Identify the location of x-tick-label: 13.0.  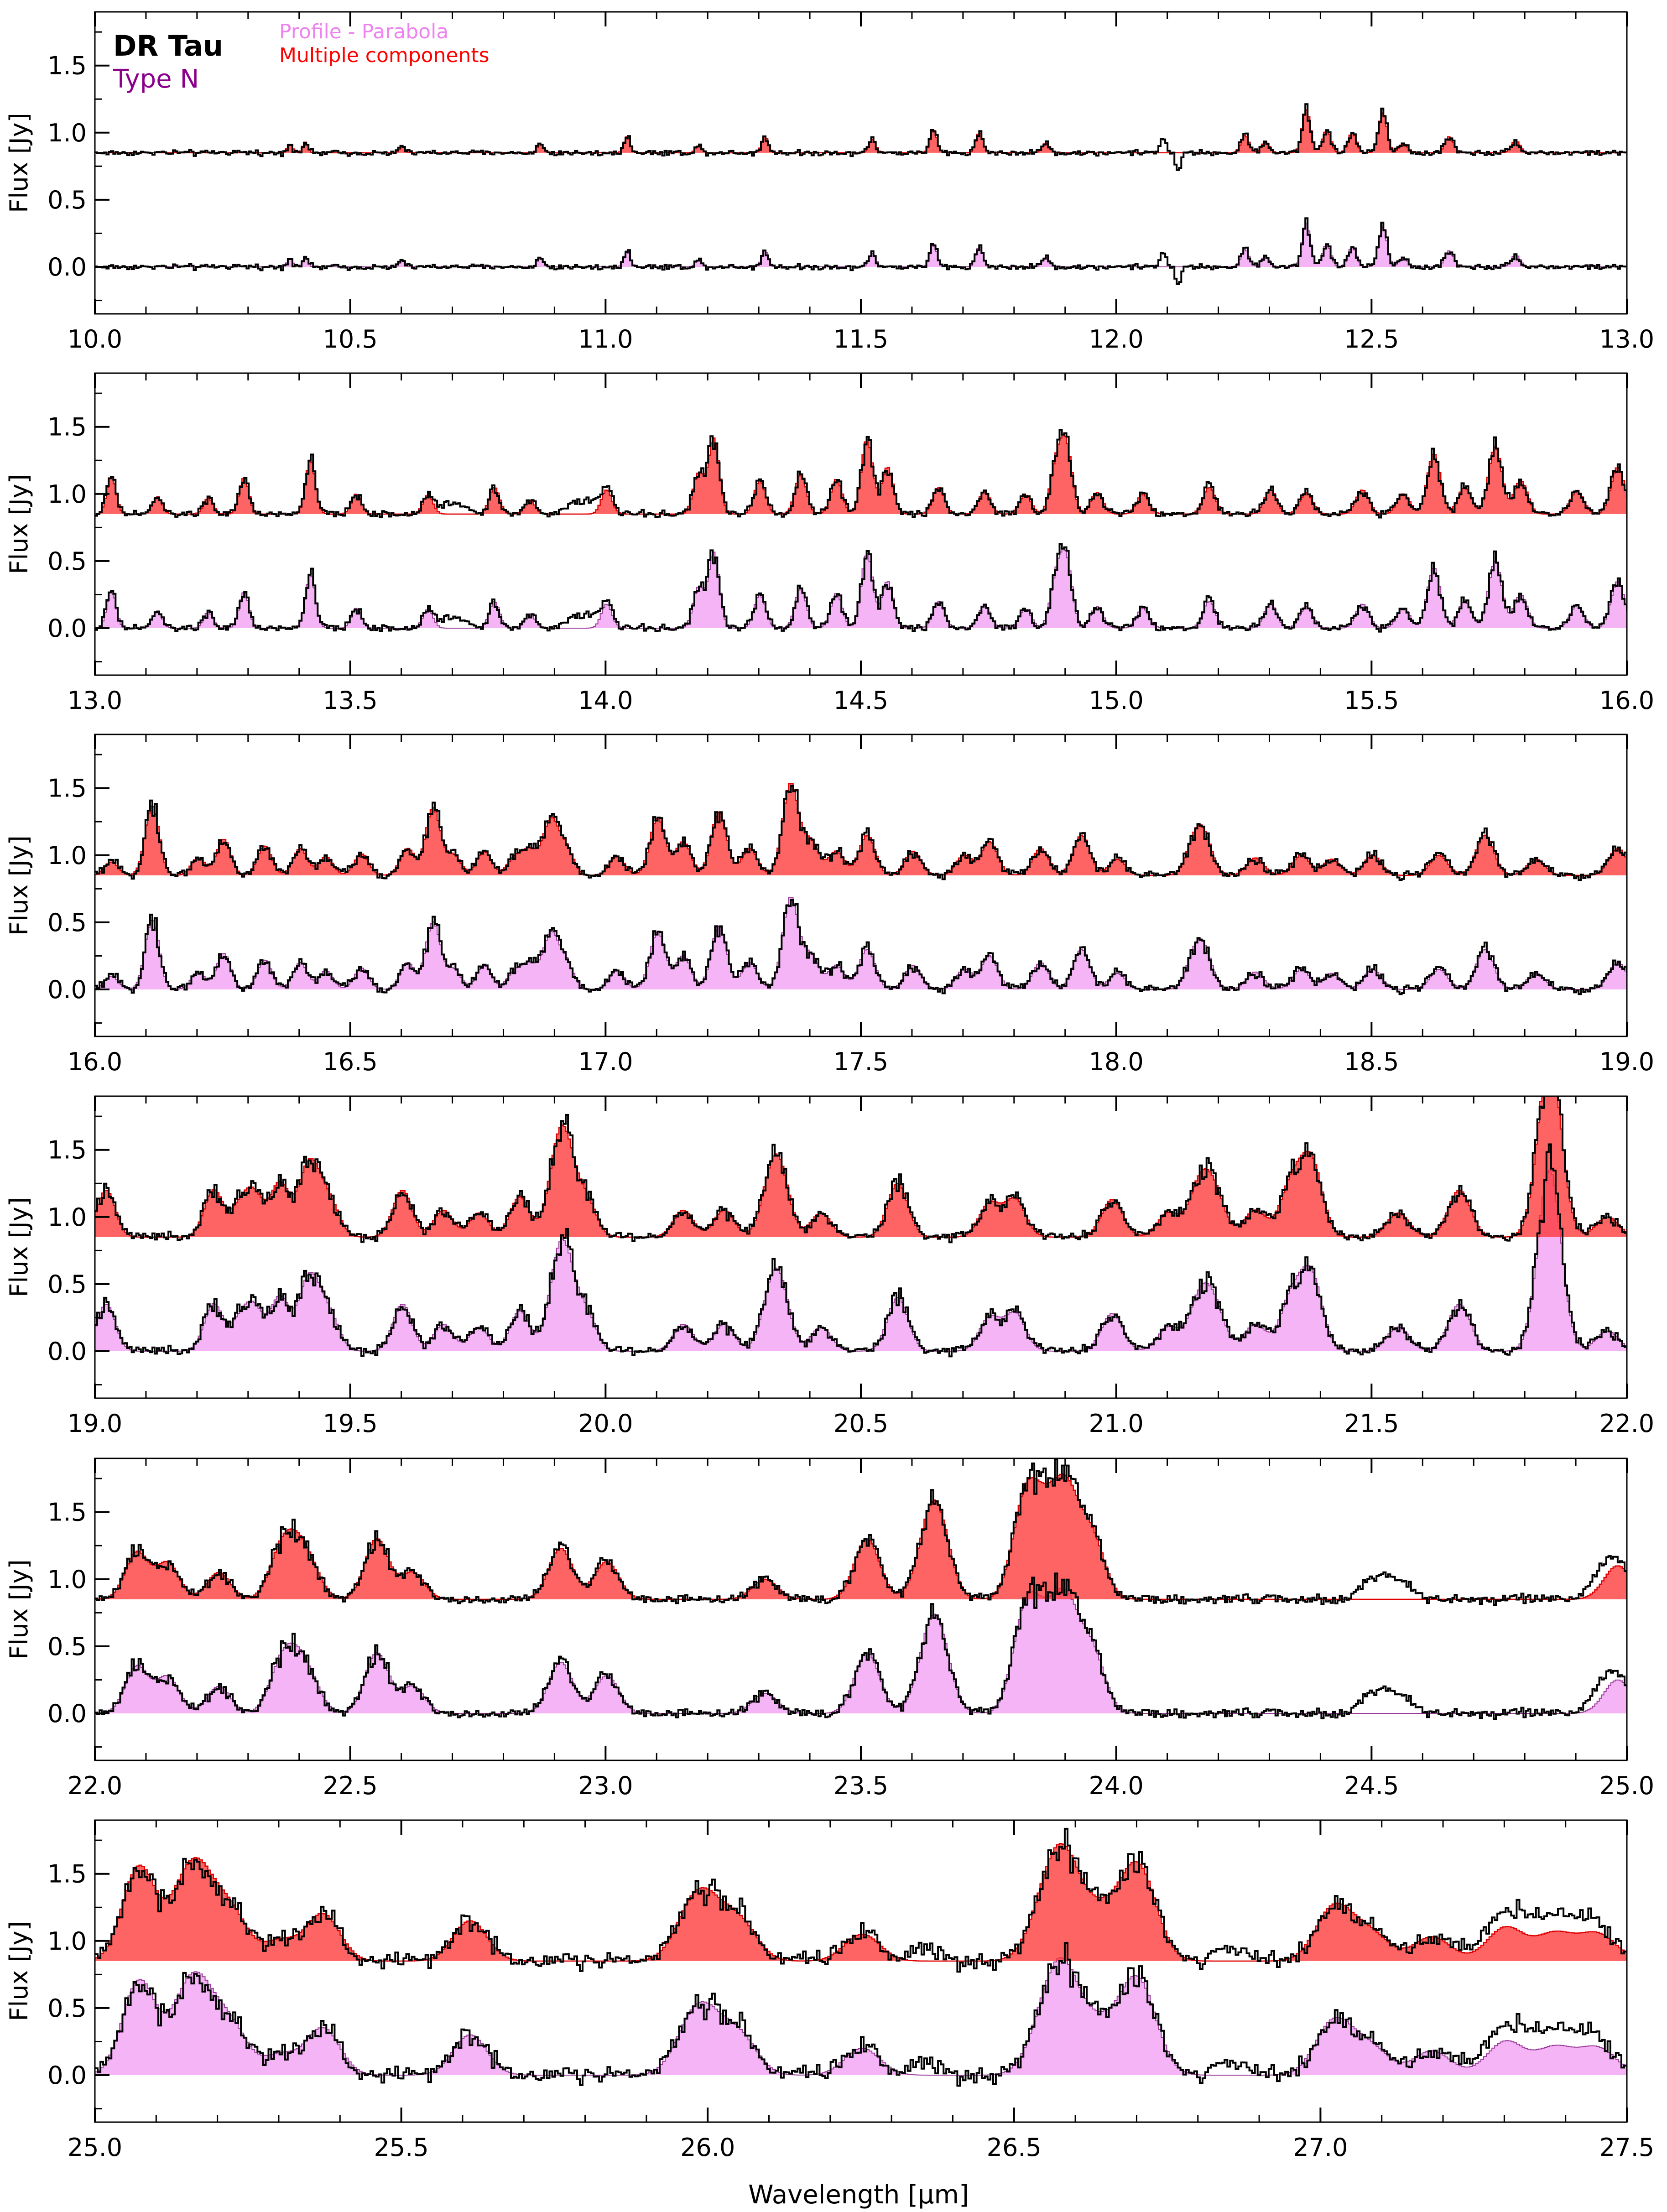
(1626, 340).